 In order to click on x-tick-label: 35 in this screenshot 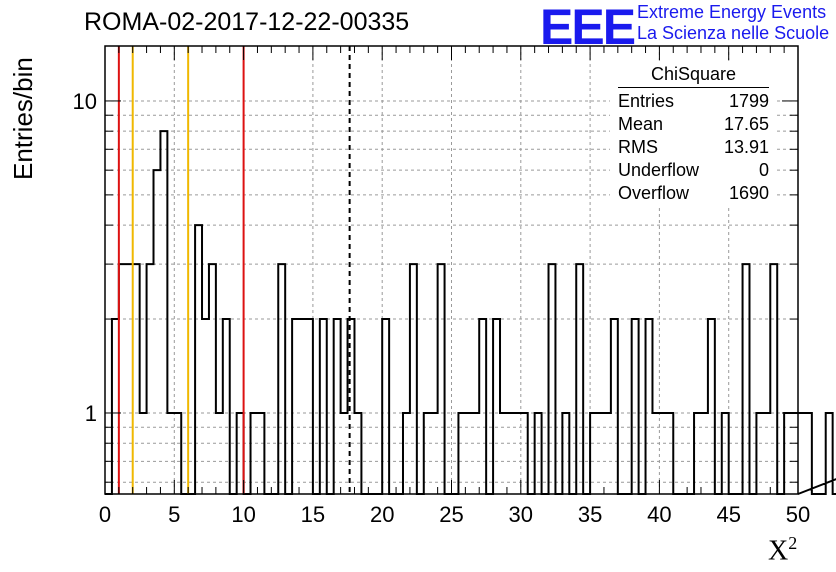, I will do `click(590, 514)`.